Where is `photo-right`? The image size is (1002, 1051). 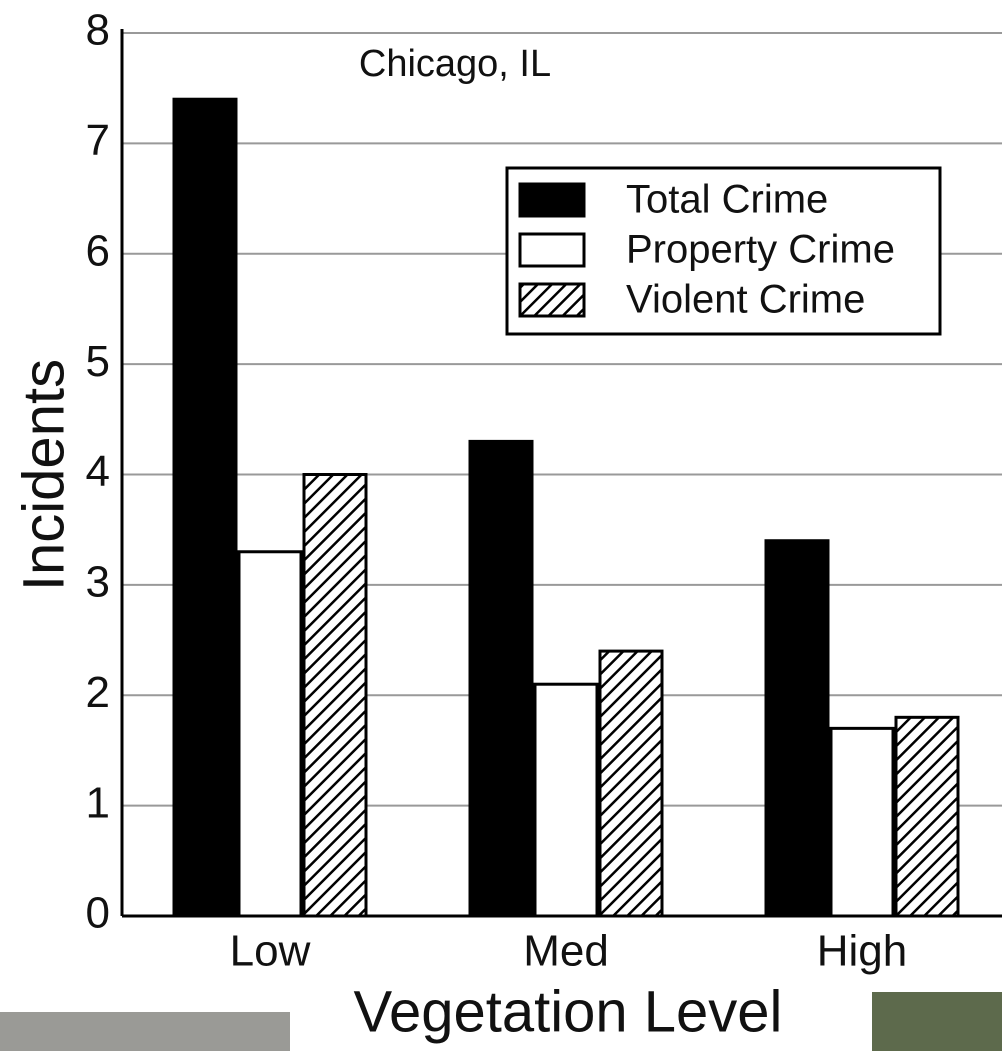 photo-right is located at coordinates (937, 1021).